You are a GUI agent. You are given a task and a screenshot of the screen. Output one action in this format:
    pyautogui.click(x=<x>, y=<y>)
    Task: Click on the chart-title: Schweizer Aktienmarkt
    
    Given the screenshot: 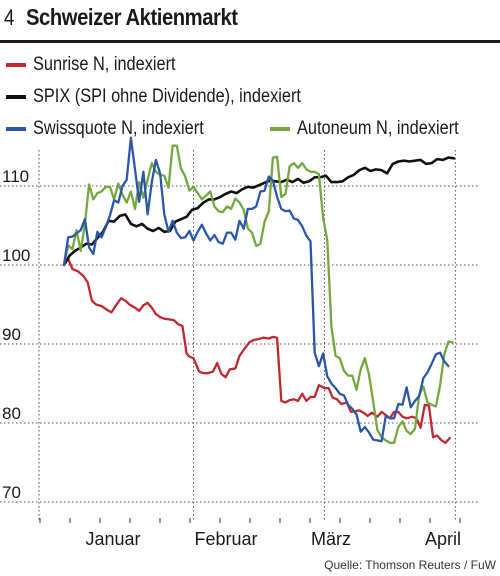 What is the action you would take?
    pyautogui.click(x=132, y=17)
    